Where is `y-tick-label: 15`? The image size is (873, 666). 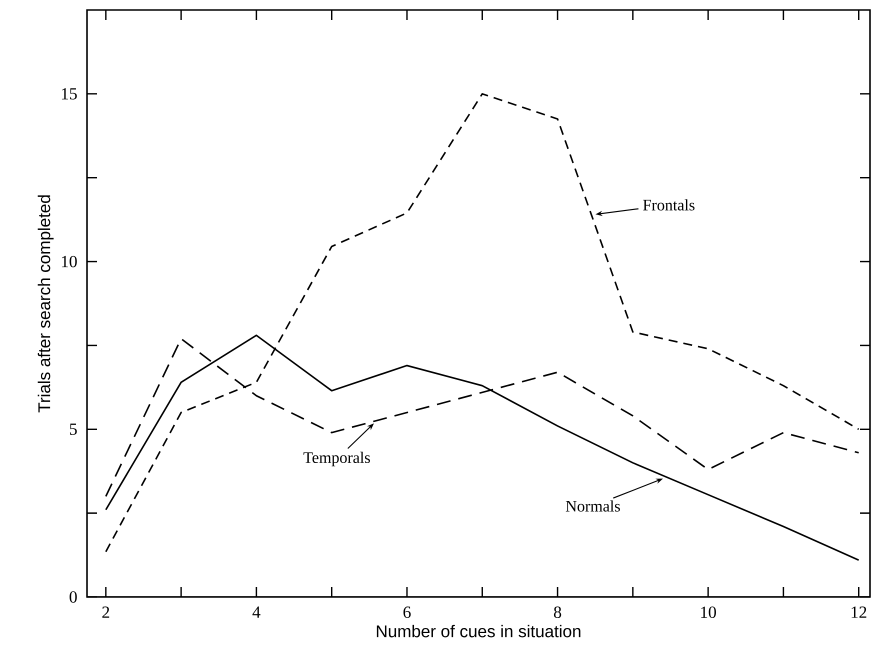
y-tick-label: 15 is located at coordinates (69, 94).